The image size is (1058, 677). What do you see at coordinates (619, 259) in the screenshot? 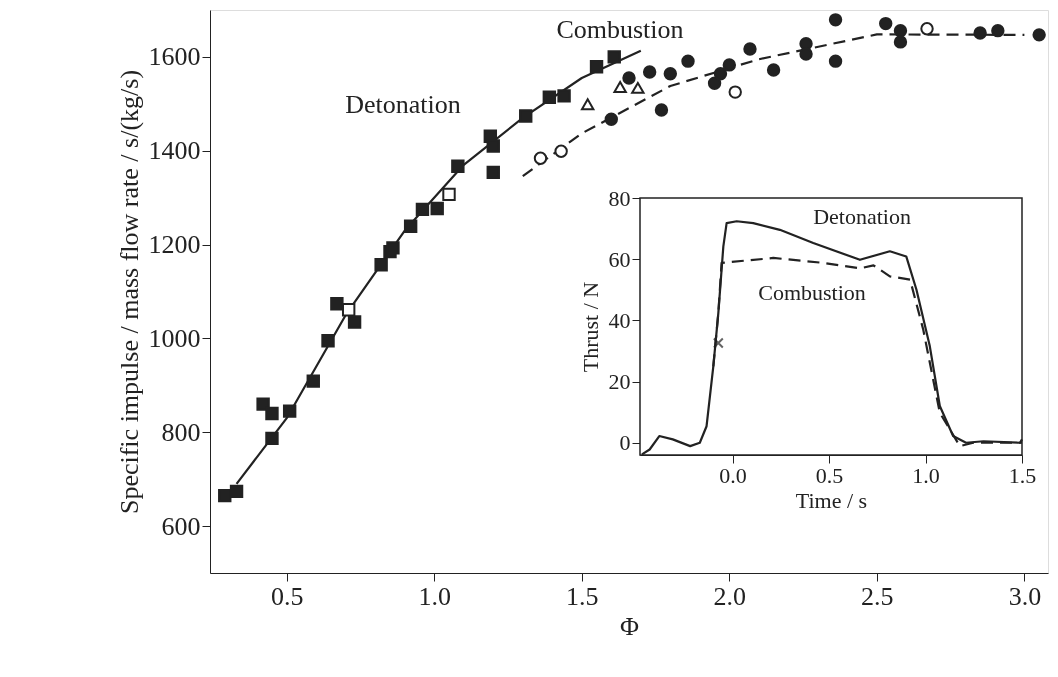
I see `y-tick-label: 60` at bounding box center [619, 259].